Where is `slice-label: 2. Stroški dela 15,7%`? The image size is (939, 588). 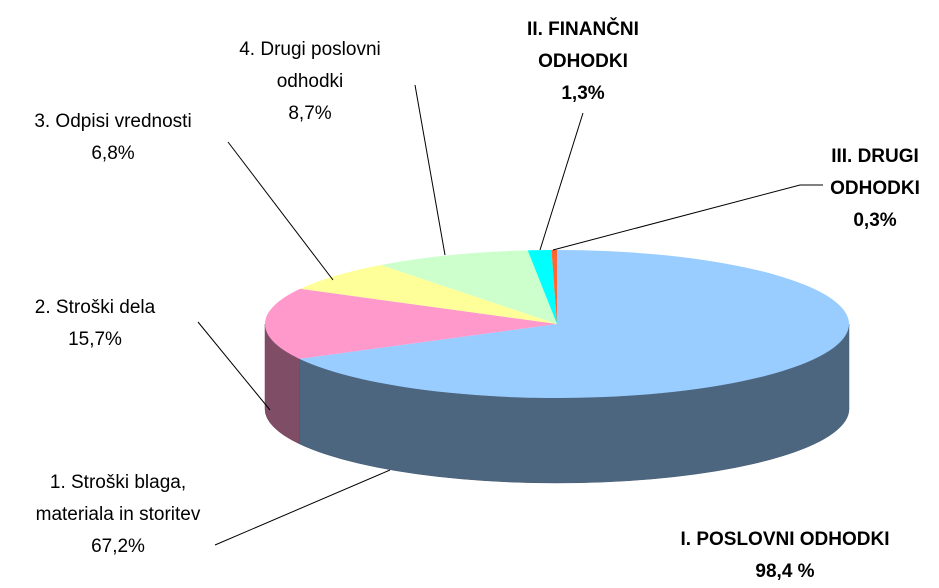
slice-label: 2. Stroški dela 15,7% is located at coordinates (97, 324).